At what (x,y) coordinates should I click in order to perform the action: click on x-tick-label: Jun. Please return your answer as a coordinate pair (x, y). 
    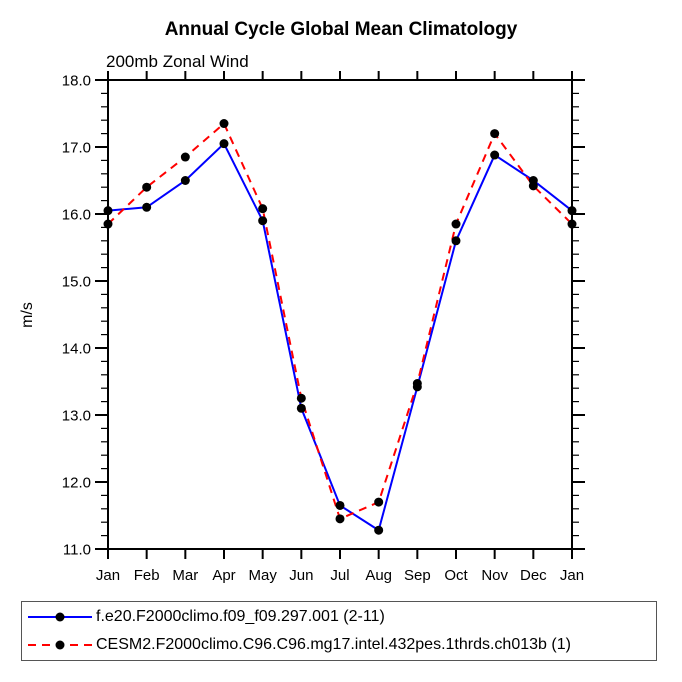
    Looking at the image, I should click on (301, 575).